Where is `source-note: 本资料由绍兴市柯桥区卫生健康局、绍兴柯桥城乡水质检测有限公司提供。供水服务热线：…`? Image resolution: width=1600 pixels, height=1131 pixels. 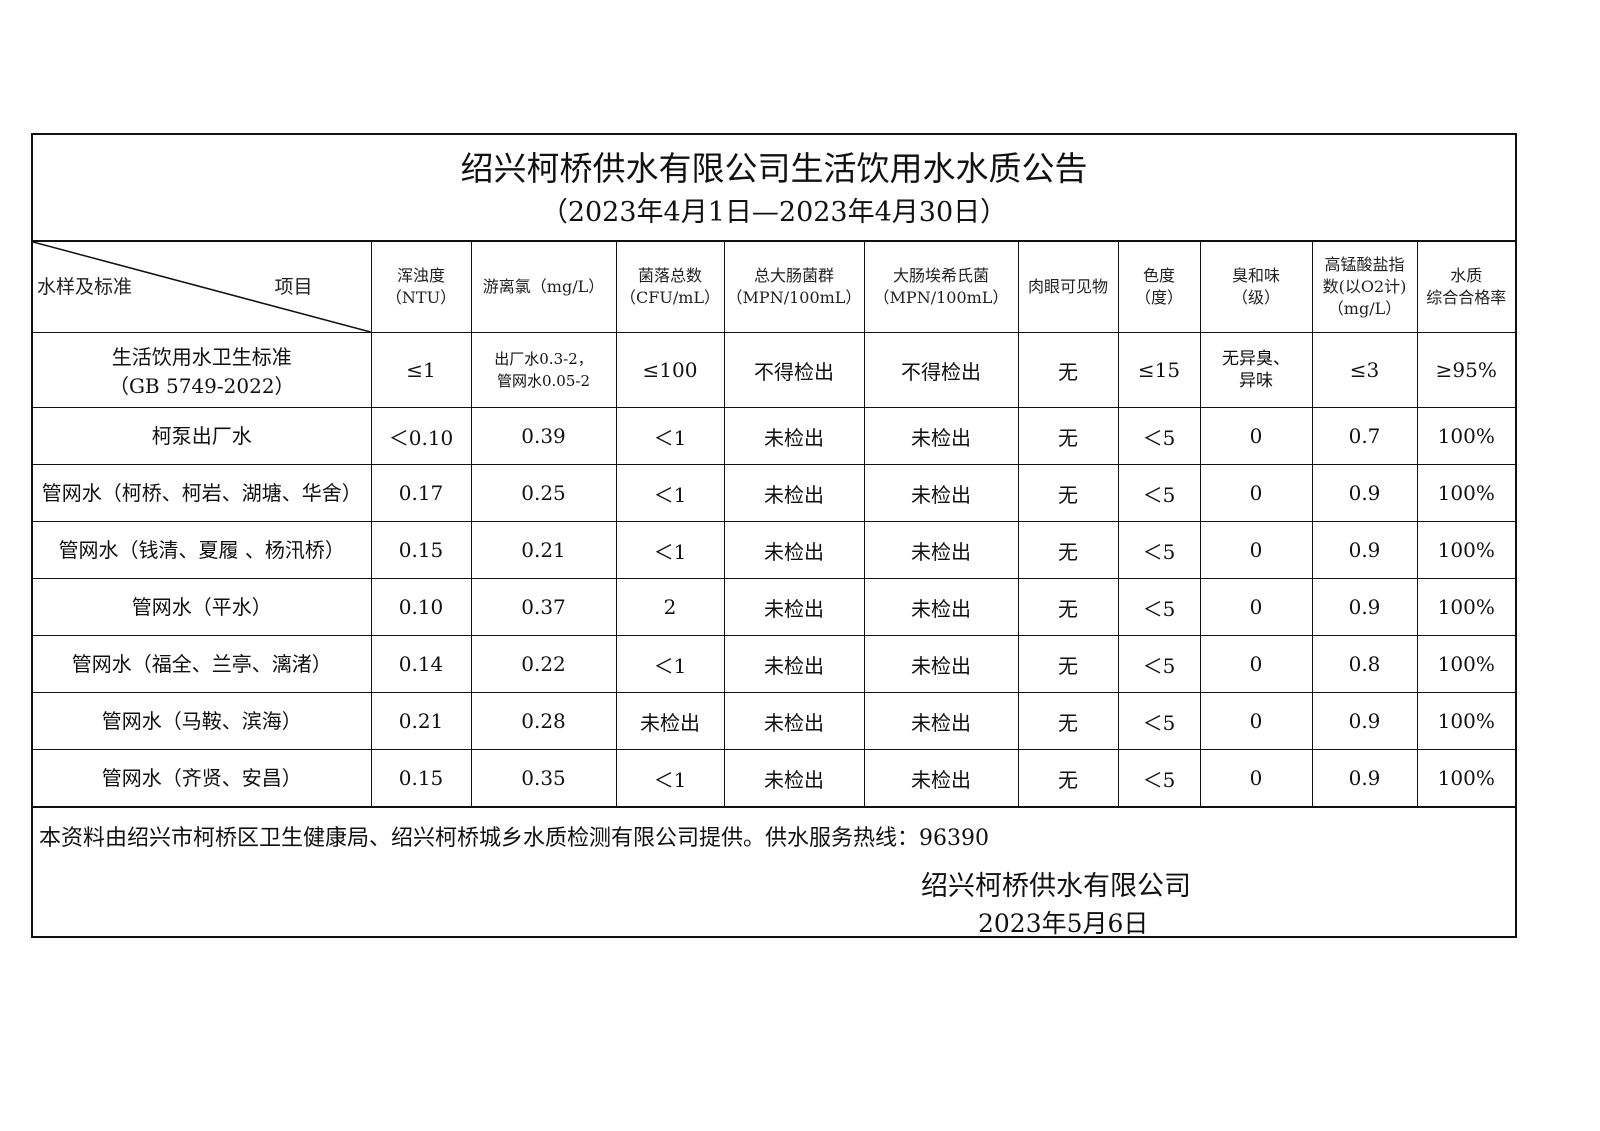
source-note: 本资料由绍兴市柯桥区卫生健康局、绍兴柯桥城乡水质检测有限公司提供。供水服务热线：… is located at coordinates (514, 838).